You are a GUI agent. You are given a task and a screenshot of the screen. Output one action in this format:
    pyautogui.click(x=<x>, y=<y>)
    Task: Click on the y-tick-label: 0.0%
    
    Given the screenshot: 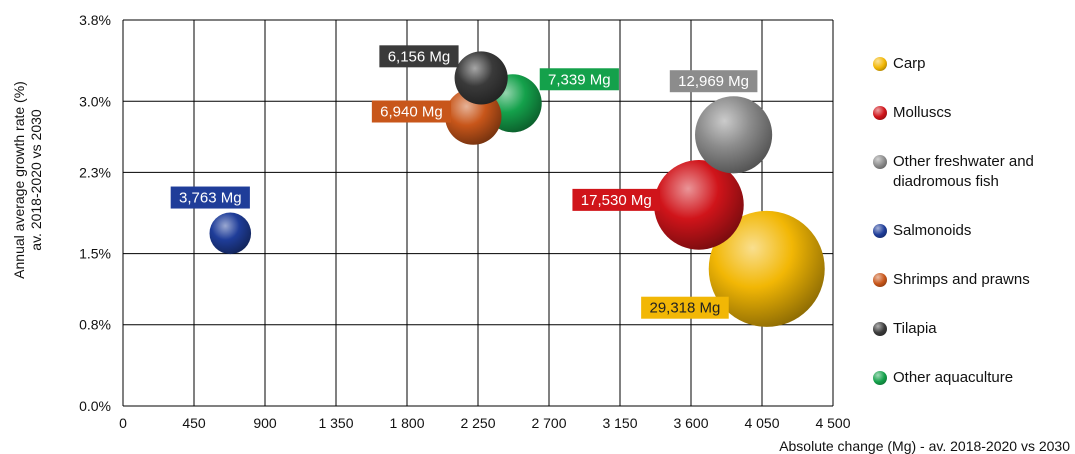 What is the action you would take?
    pyautogui.click(x=95, y=406)
    